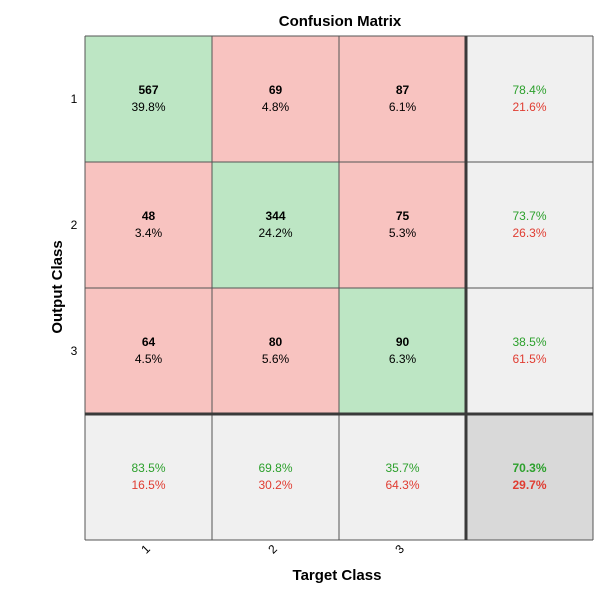 This screenshot has width=610, height=590. What do you see at coordinates (276, 359) in the screenshot?
I see `cell-3-2-label-secondary: 5.6%` at bounding box center [276, 359].